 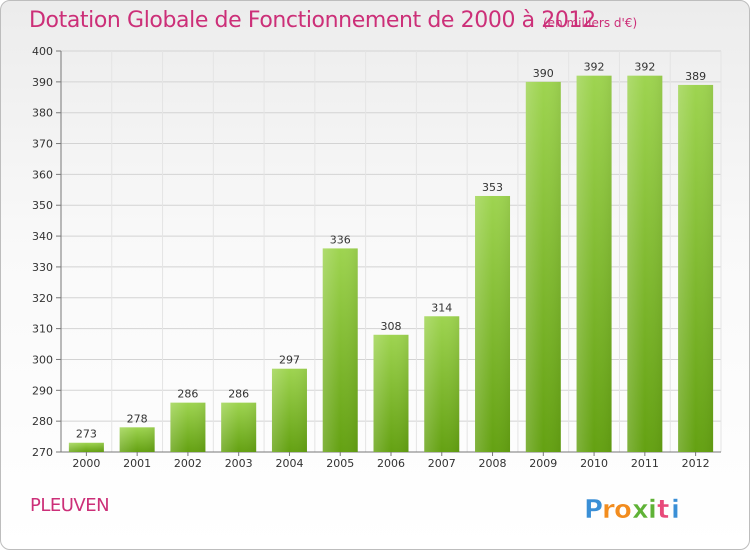 What do you see at coordinates (543, 463) in the screenshot?
I see `x-tick-label: 2009` at bounding box center [543, 463].